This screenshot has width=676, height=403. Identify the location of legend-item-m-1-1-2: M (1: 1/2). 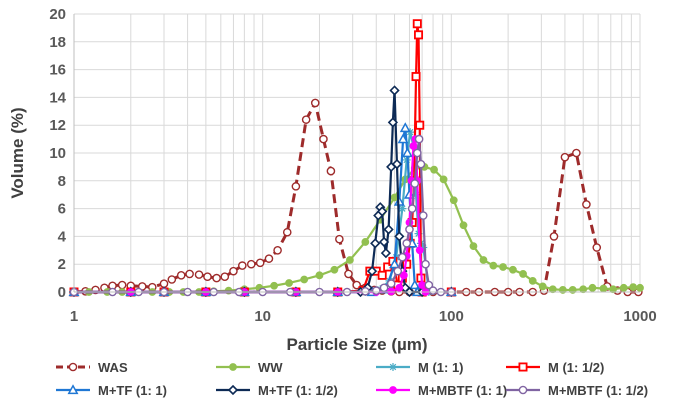
(555, 367).